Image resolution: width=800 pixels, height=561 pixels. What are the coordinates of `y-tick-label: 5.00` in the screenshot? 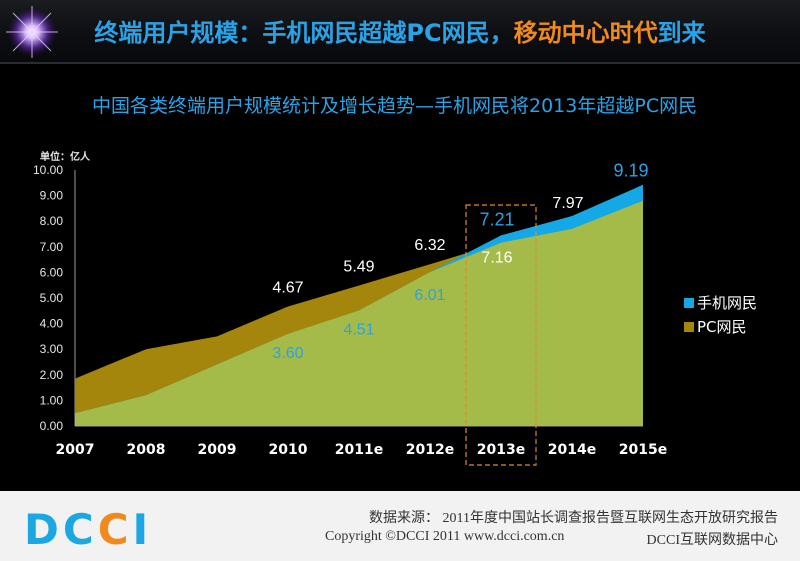 It's located at (52, 298).